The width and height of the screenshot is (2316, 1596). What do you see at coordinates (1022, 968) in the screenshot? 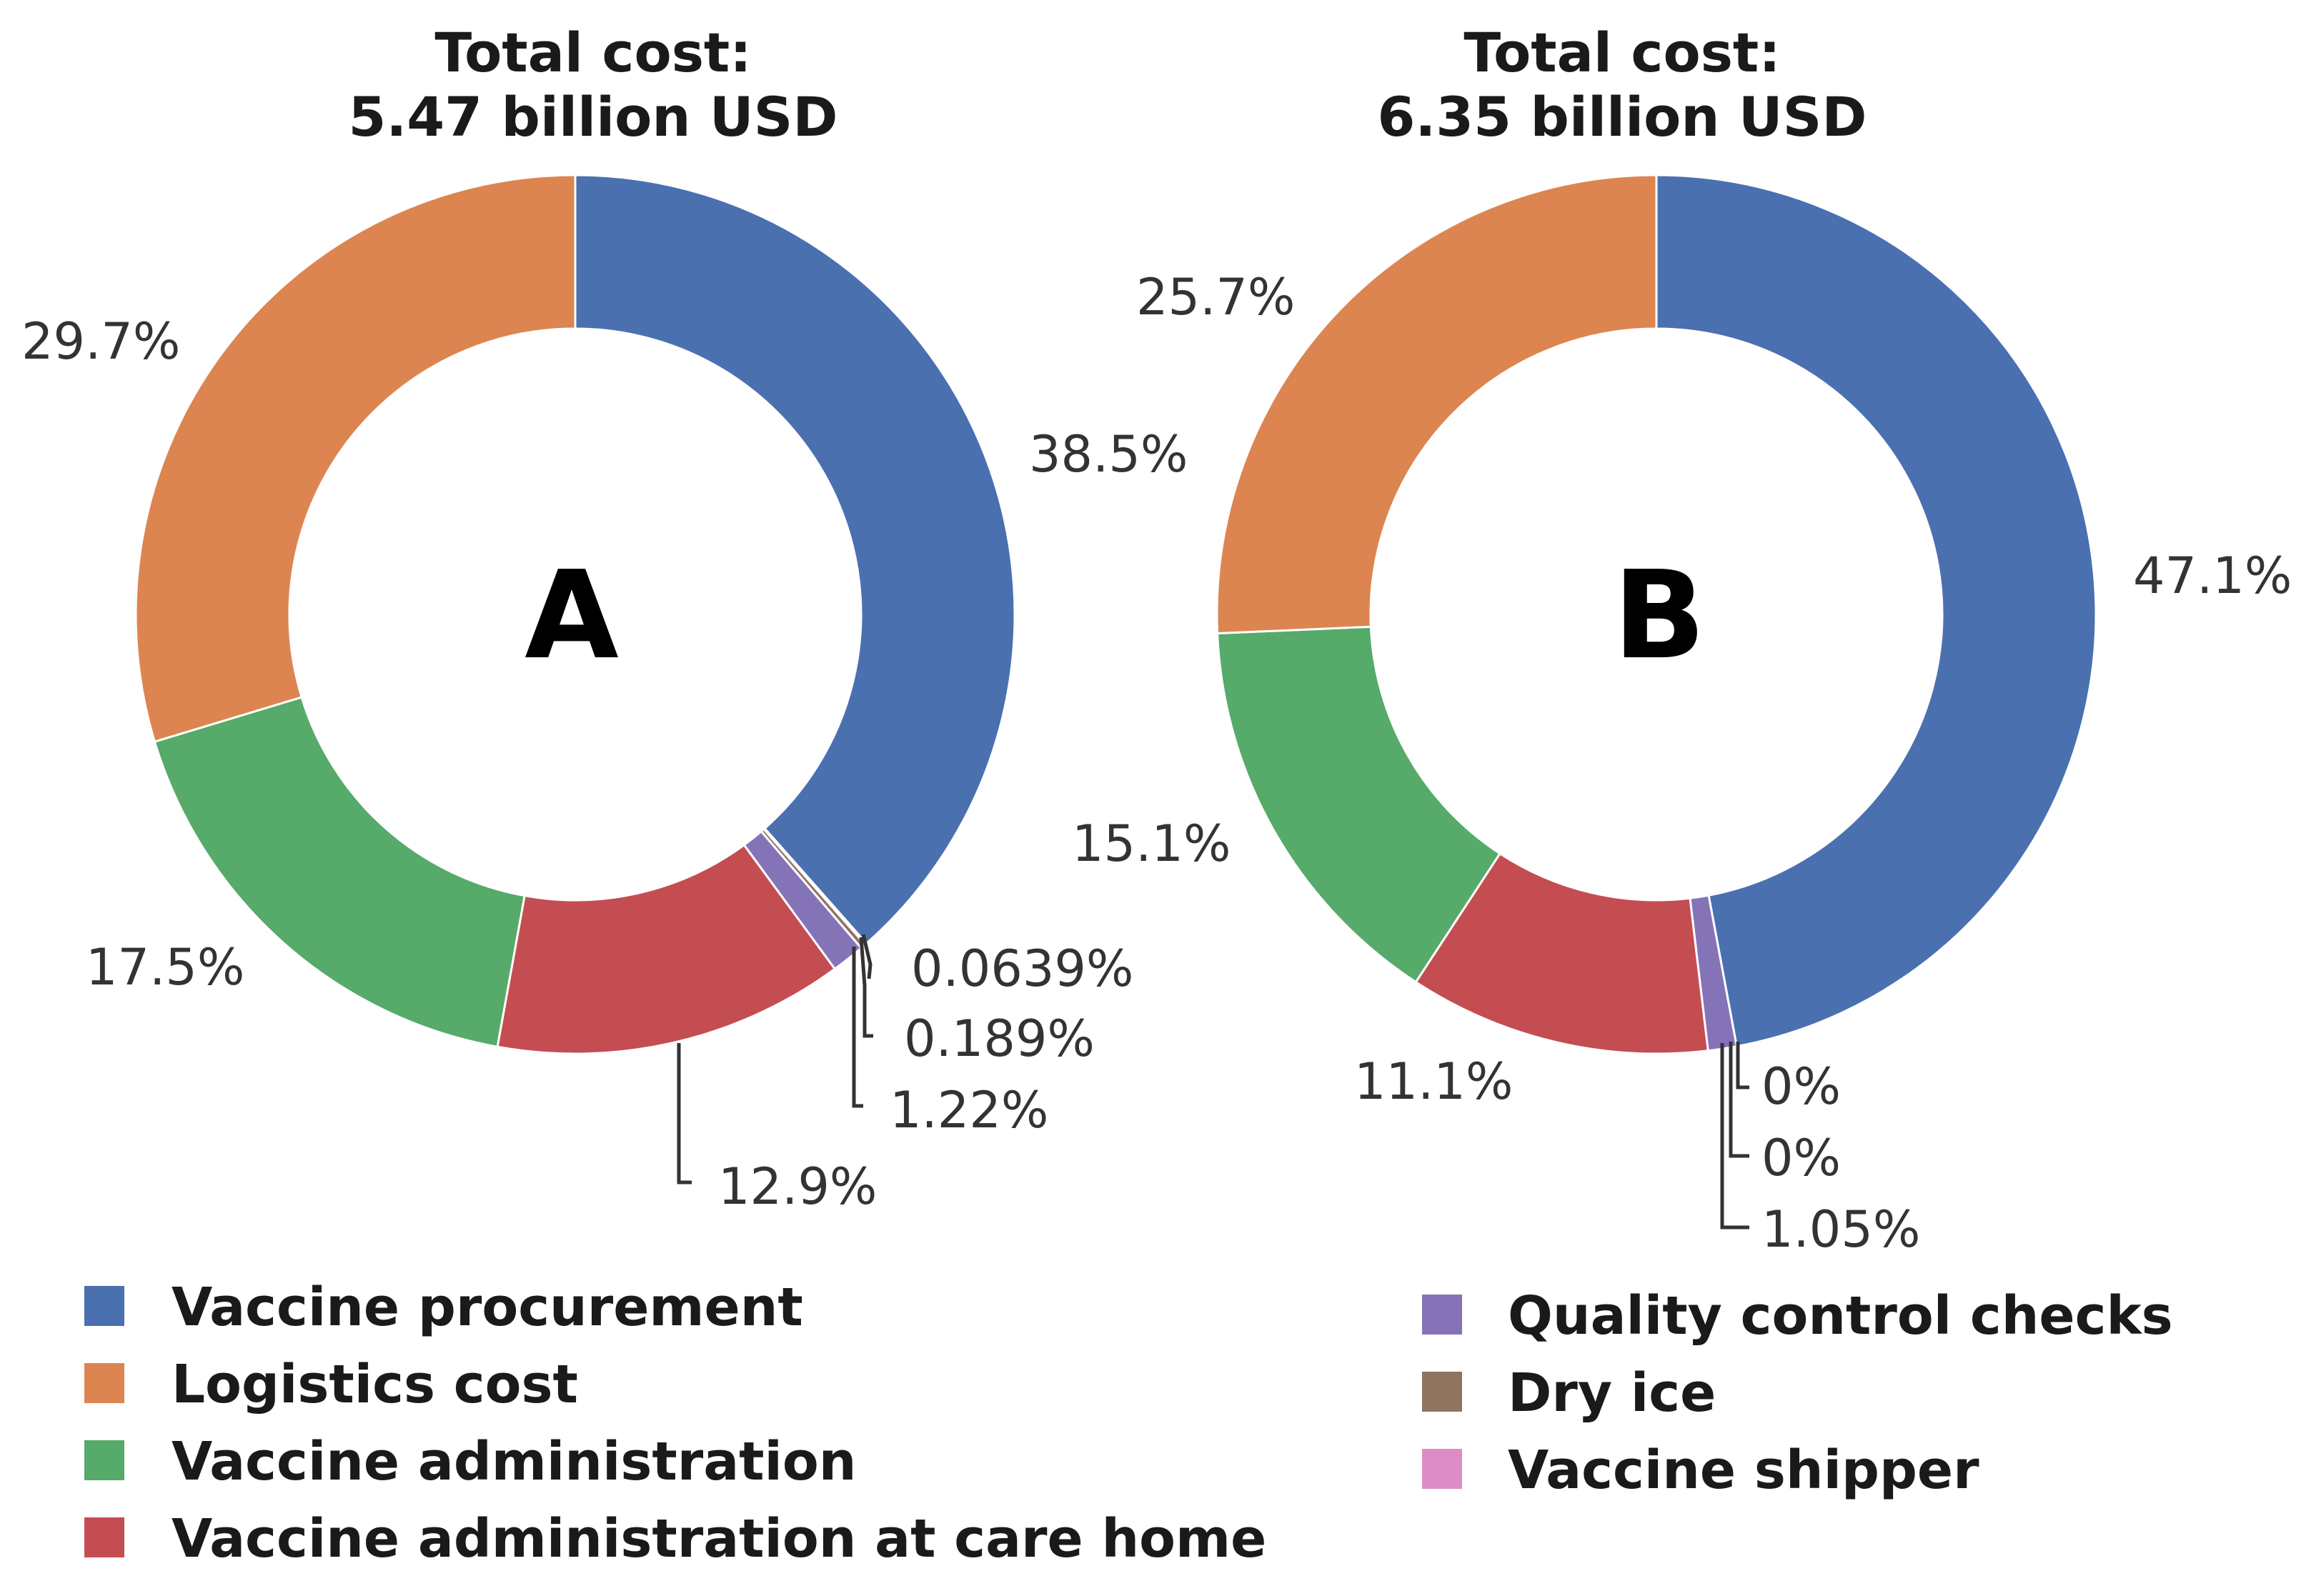
I see `pct-label-a-shipper: 0.0639%` at bounding box center [1022, 968].